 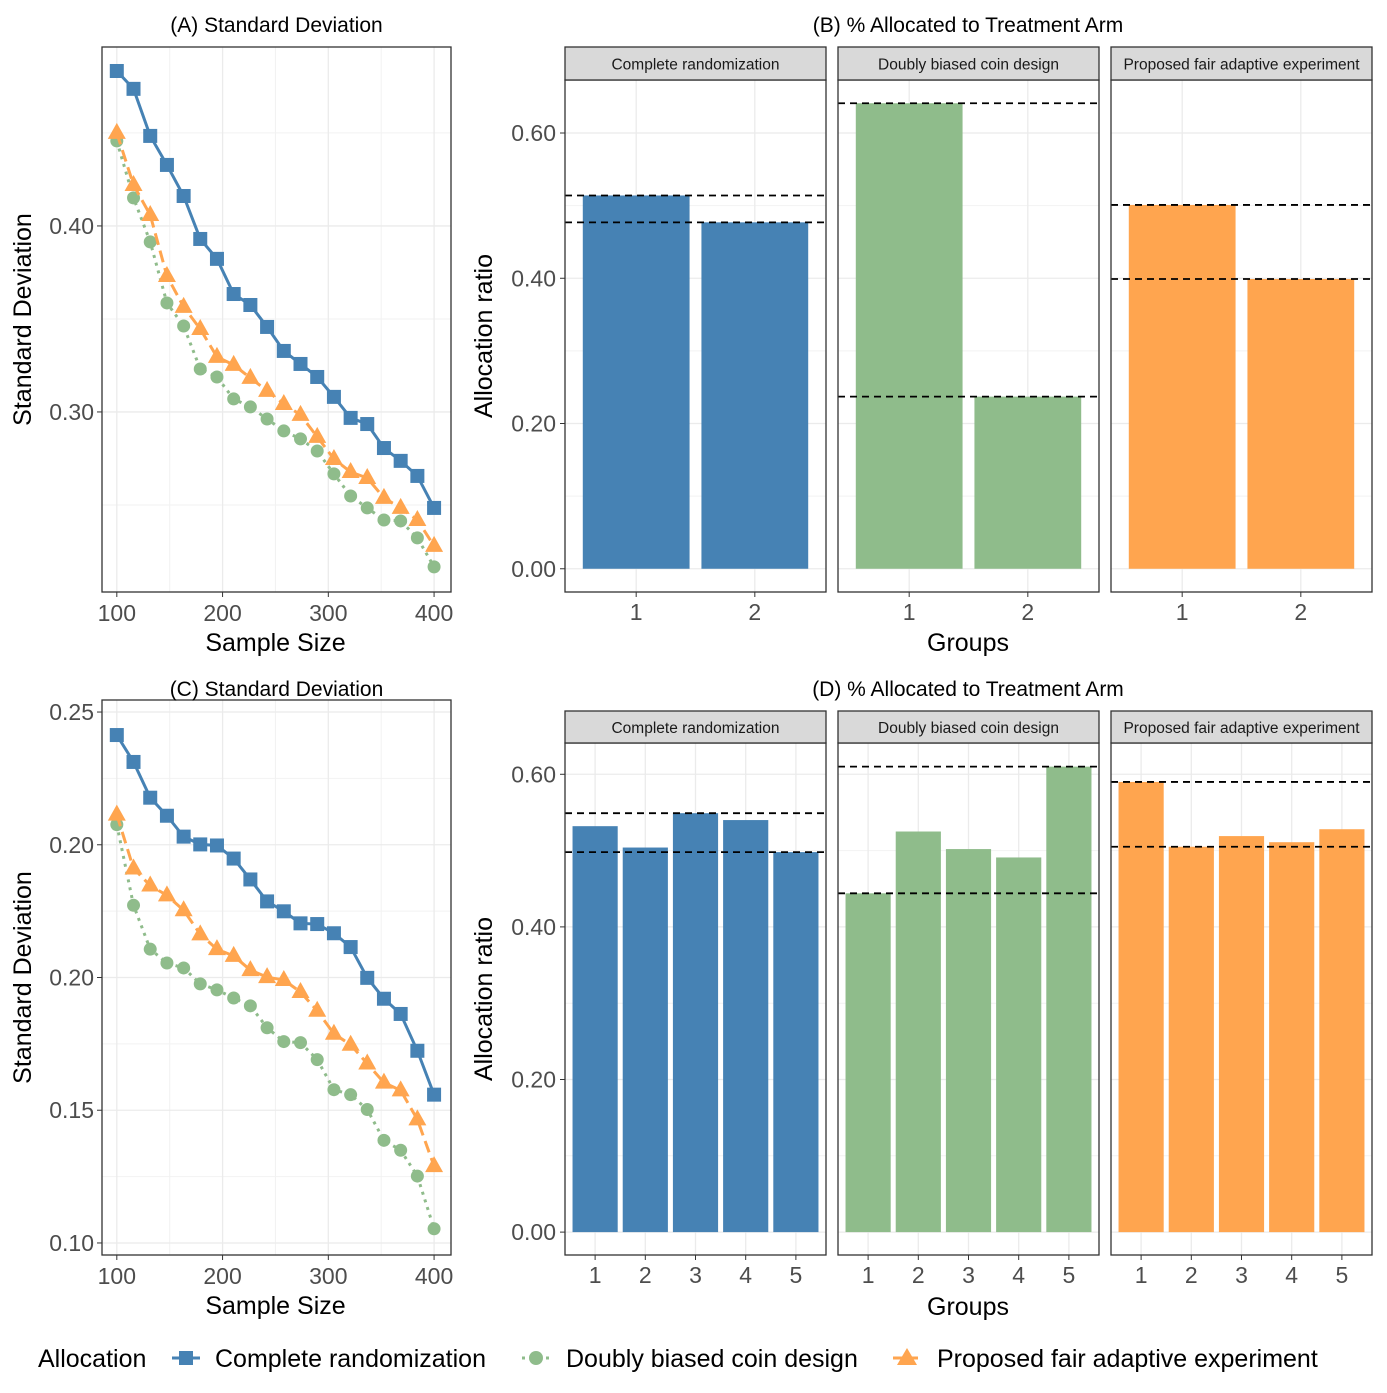 What do you see at coordinates (695, 65) in the screenshot?
I see `facet-strip-label: Complete randomization` at bounding box center [695, 65].